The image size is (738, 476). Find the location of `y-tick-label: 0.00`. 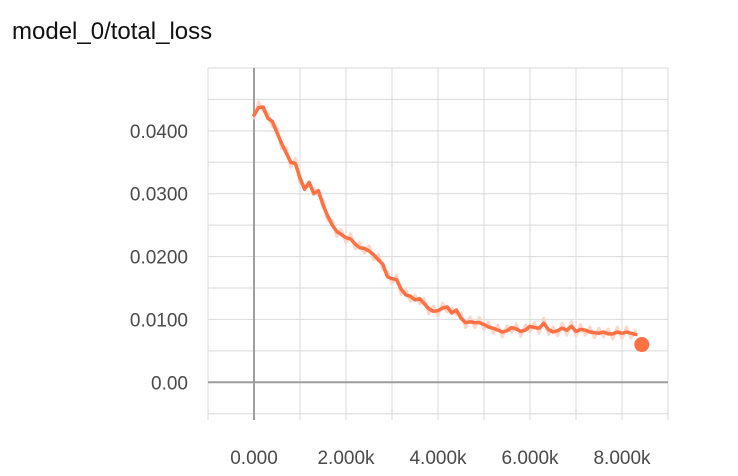

y-tick-label: 0.00 is located at coordinates (169, 383).